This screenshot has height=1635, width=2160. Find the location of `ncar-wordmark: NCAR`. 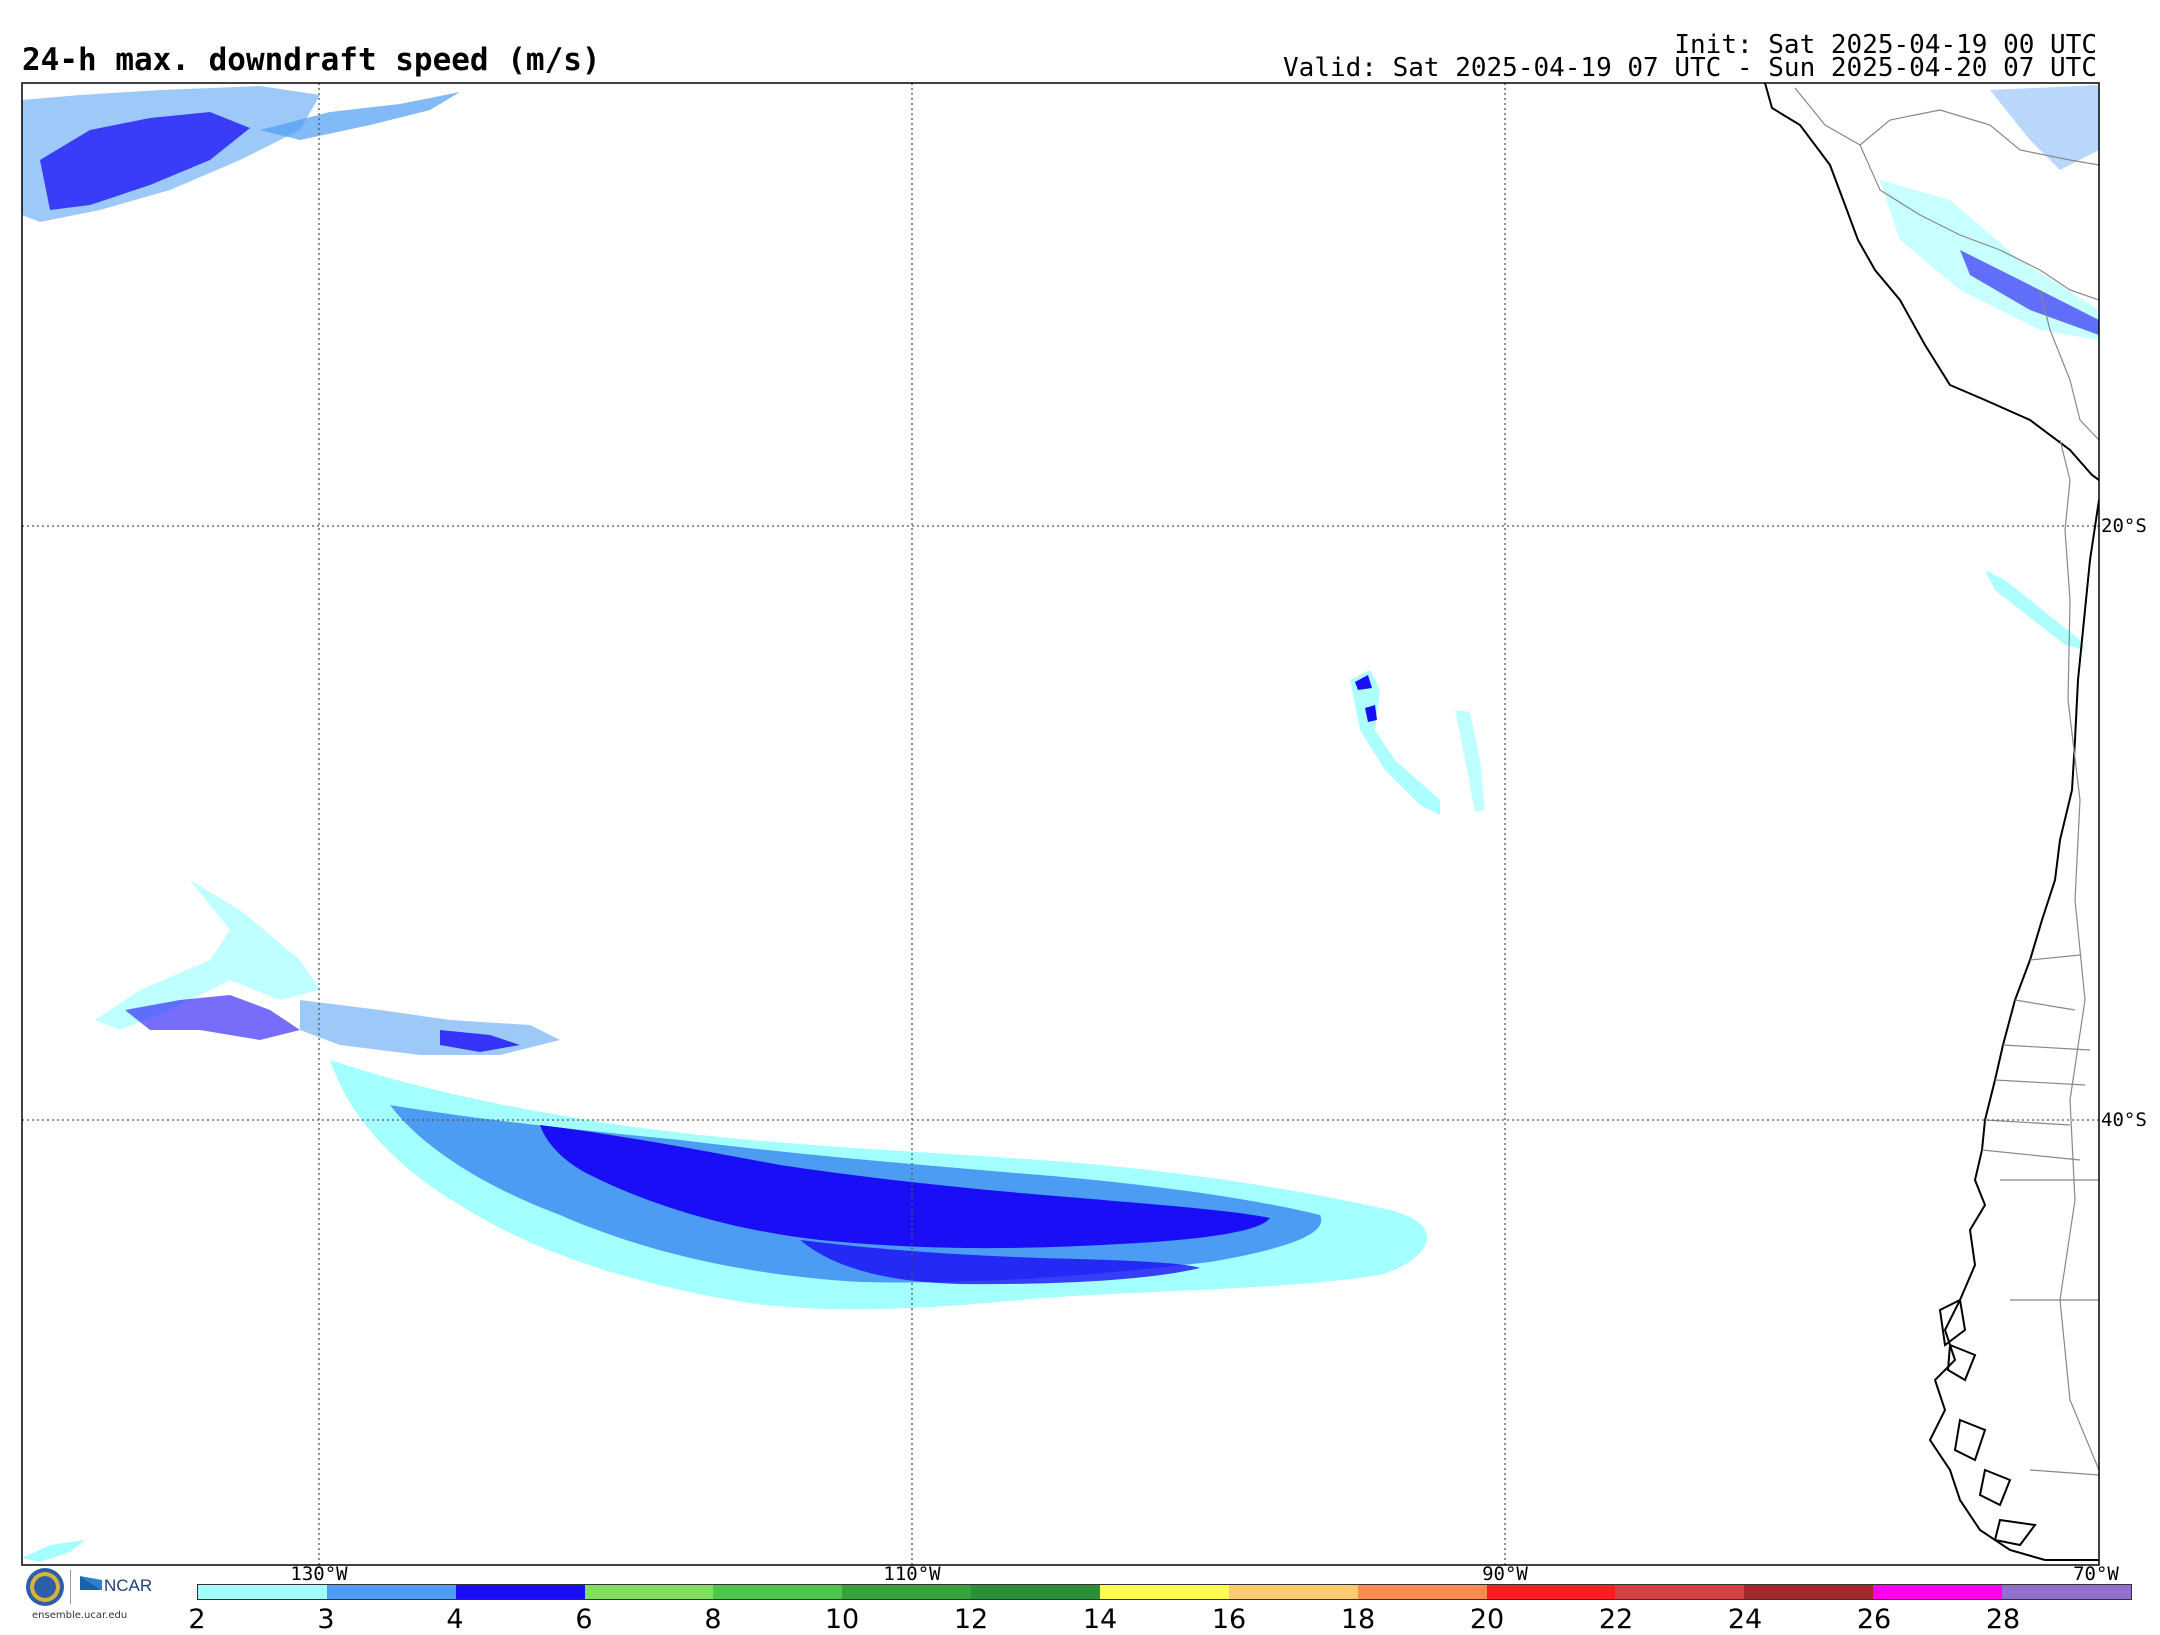

ncar-wordmark: NCAR is located at coordinates (128, 1585).